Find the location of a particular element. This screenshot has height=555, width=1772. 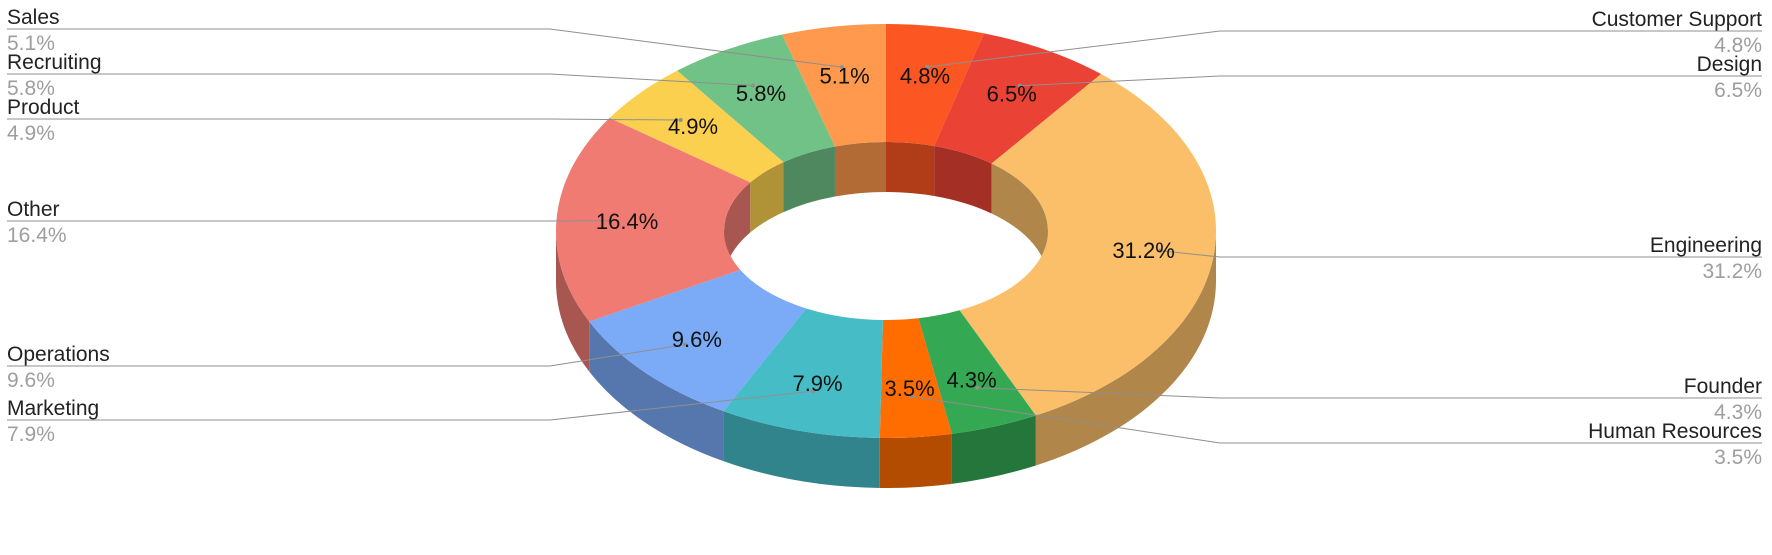

callout-percent: 4.8% is located at coordinates (1738, 45).